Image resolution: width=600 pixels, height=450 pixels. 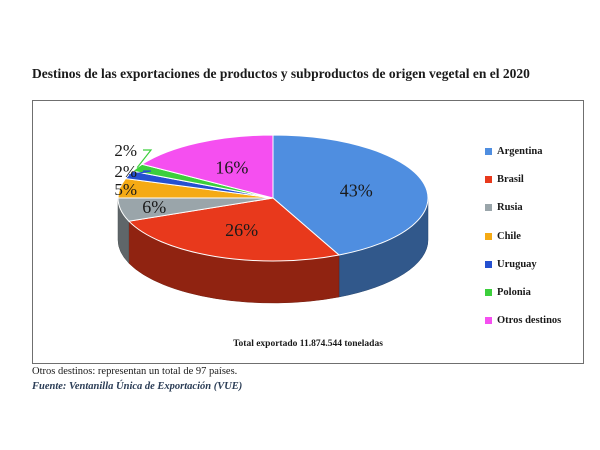 I want to click on legend-item-argentina: Argentina, so click(x=523, y=151).